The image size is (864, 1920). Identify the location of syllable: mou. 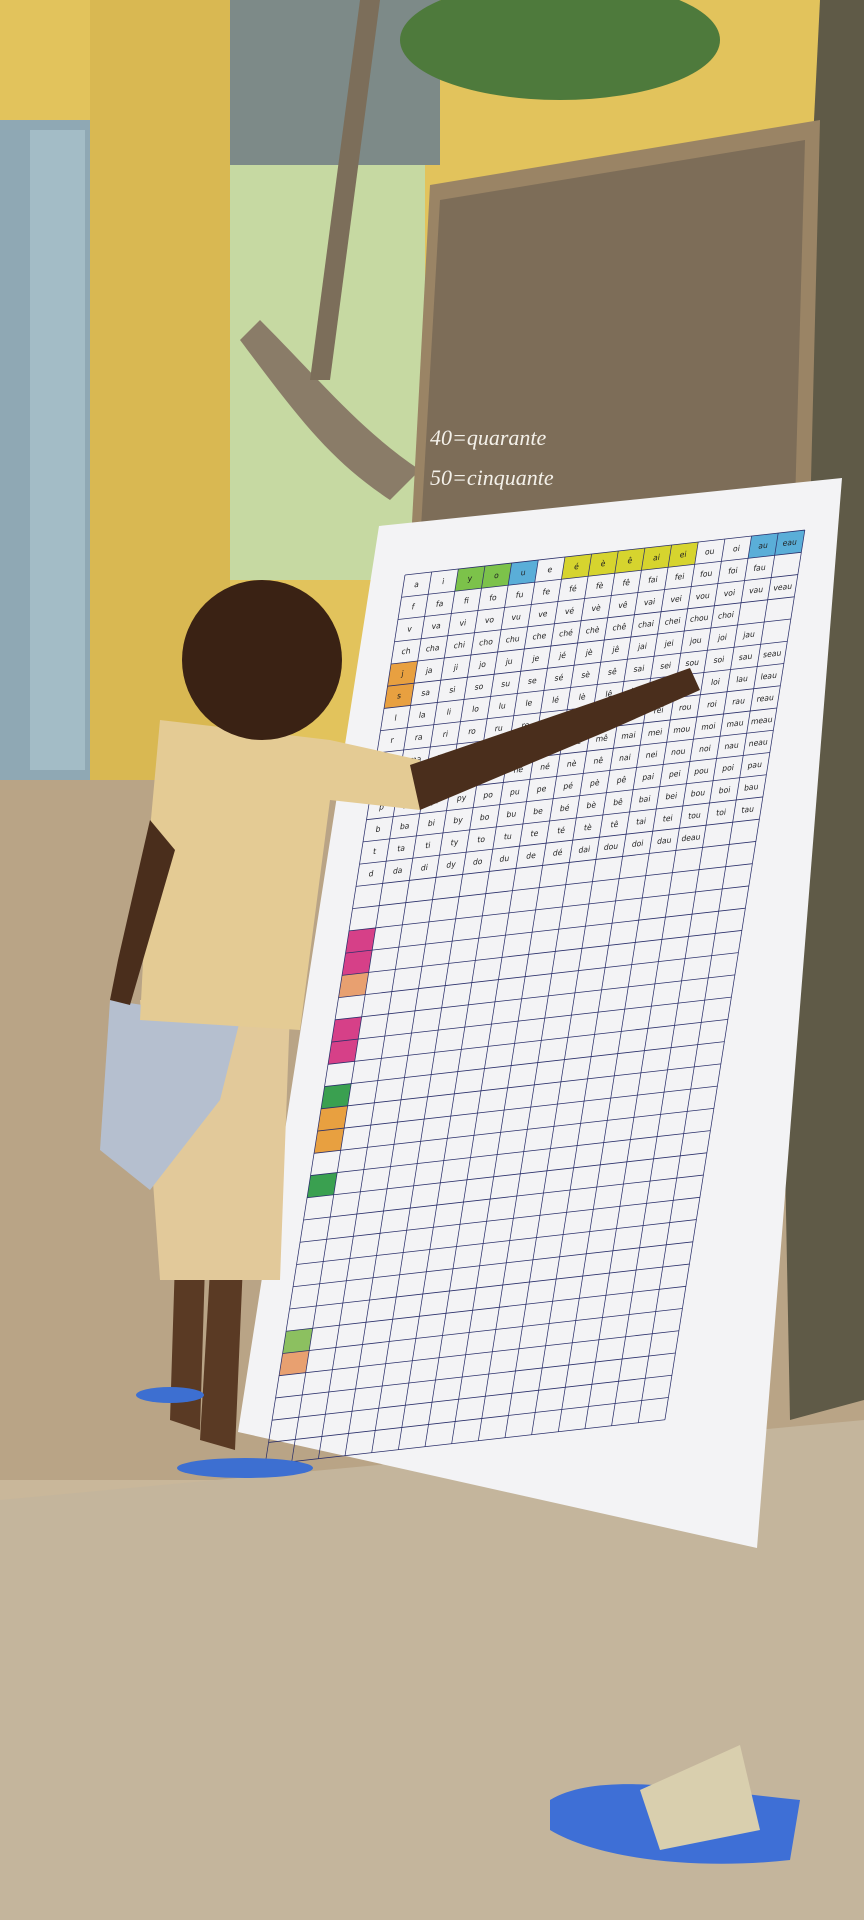
(682, 729).